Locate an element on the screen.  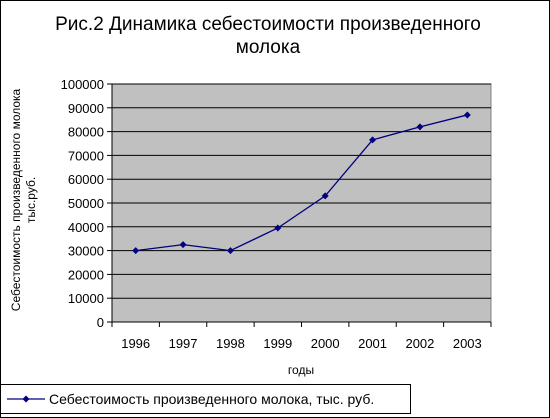
y-axis-title-line-1: Себестоимость произведенного молока is located at coordinates (16, 199).